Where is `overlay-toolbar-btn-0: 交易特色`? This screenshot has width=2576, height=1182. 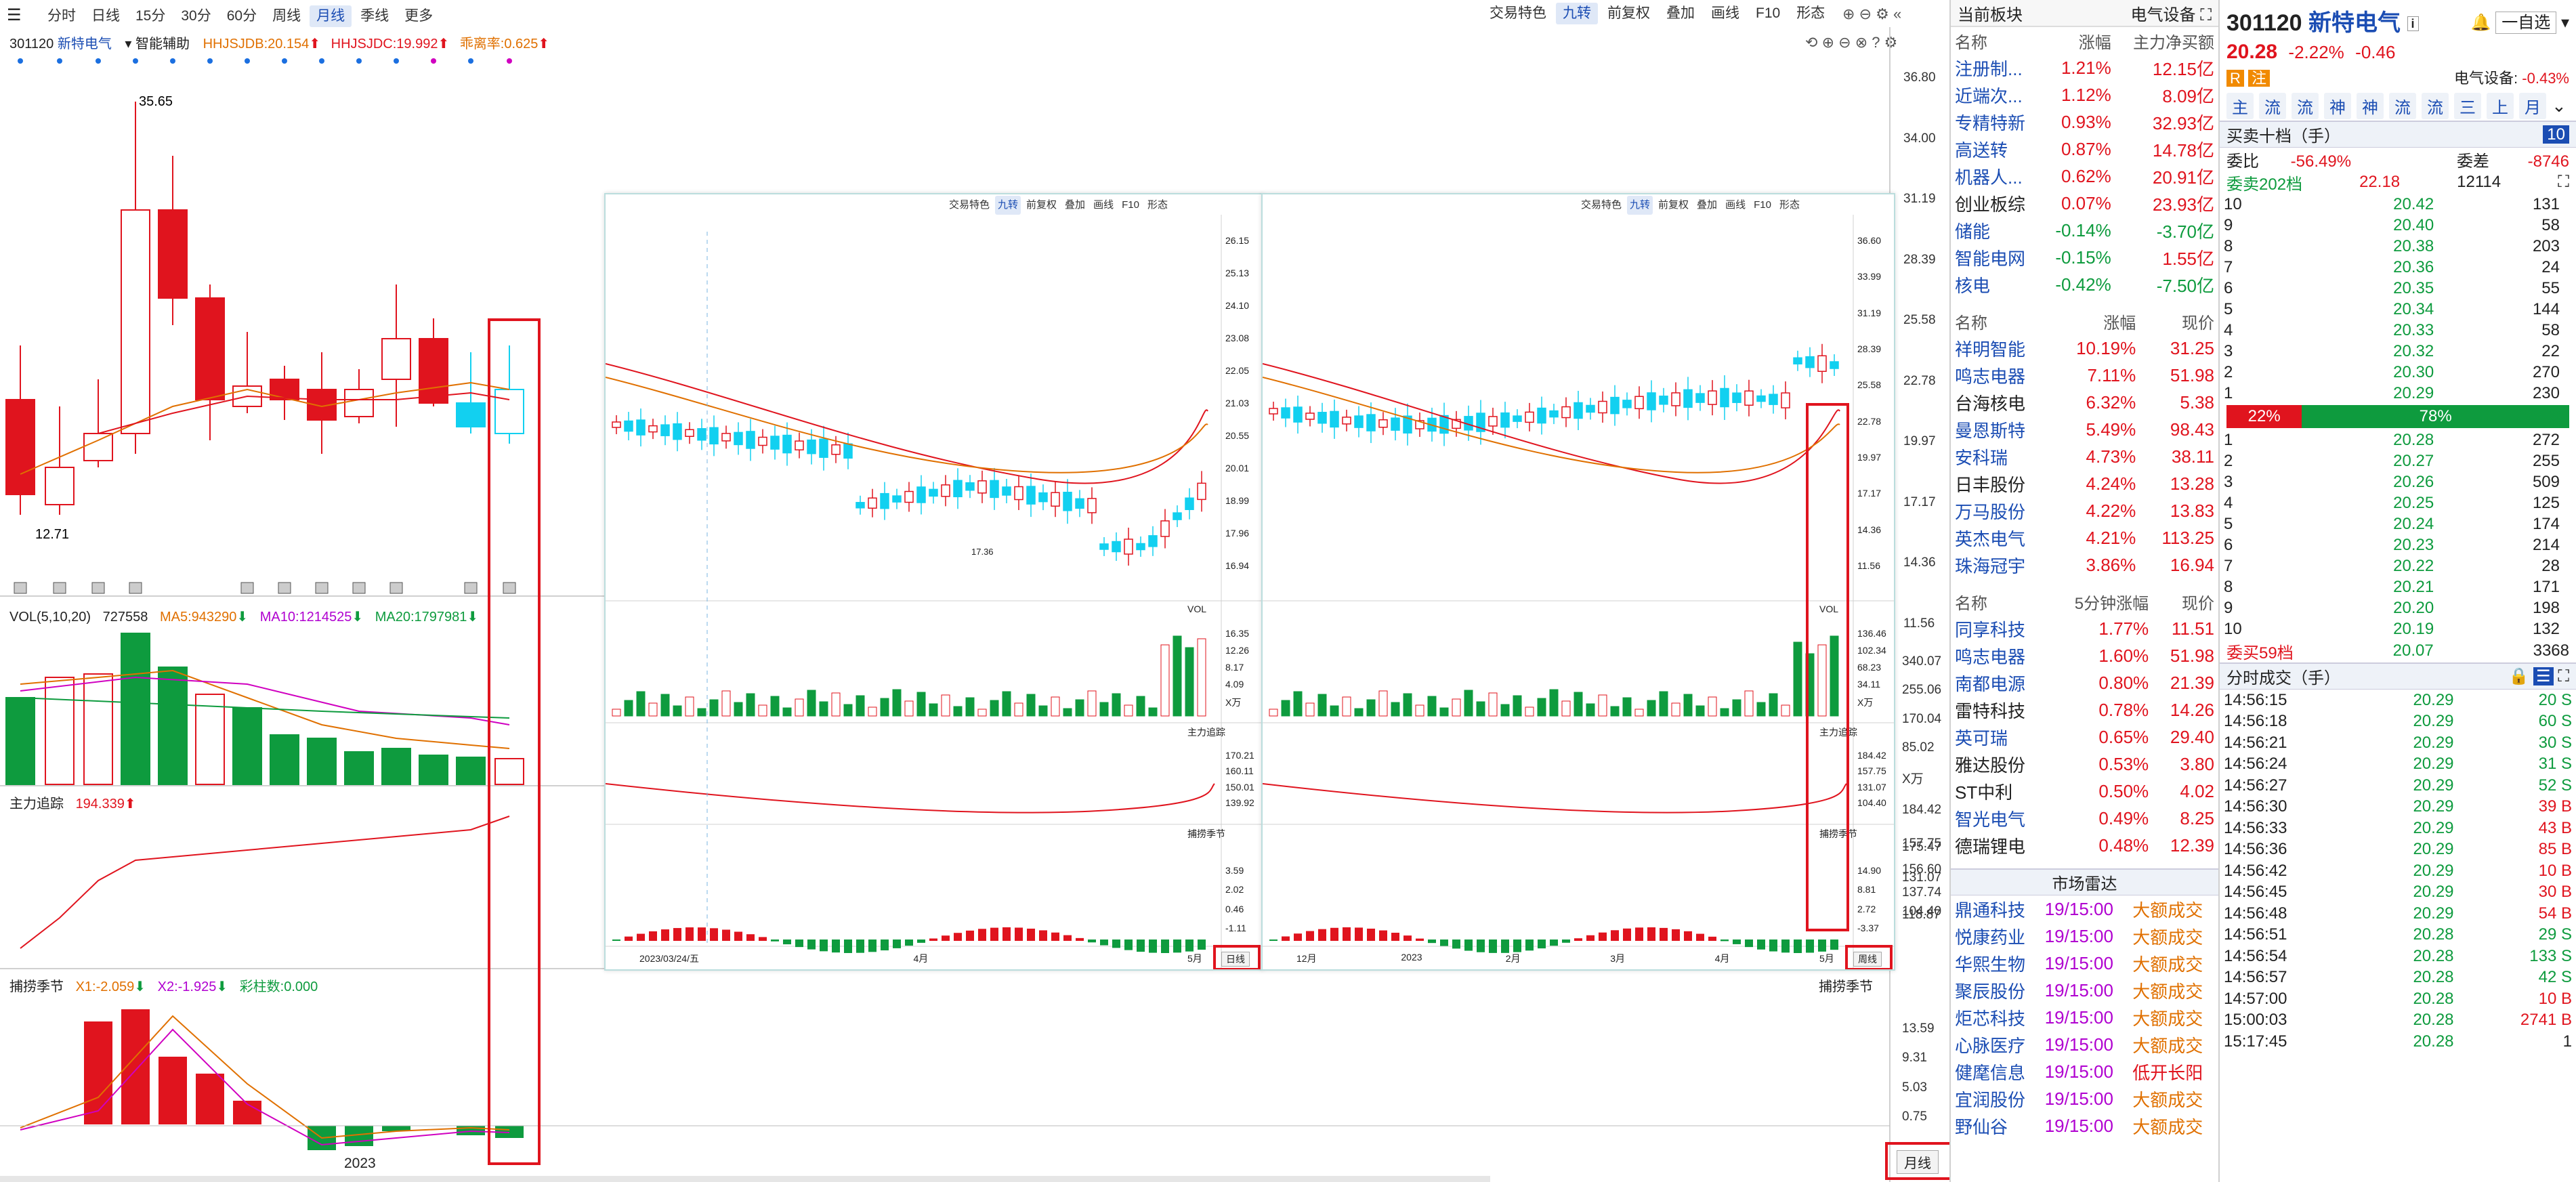 overlay-toolbar-btn-0: 交易特色 is located at coordinates (970, 205).